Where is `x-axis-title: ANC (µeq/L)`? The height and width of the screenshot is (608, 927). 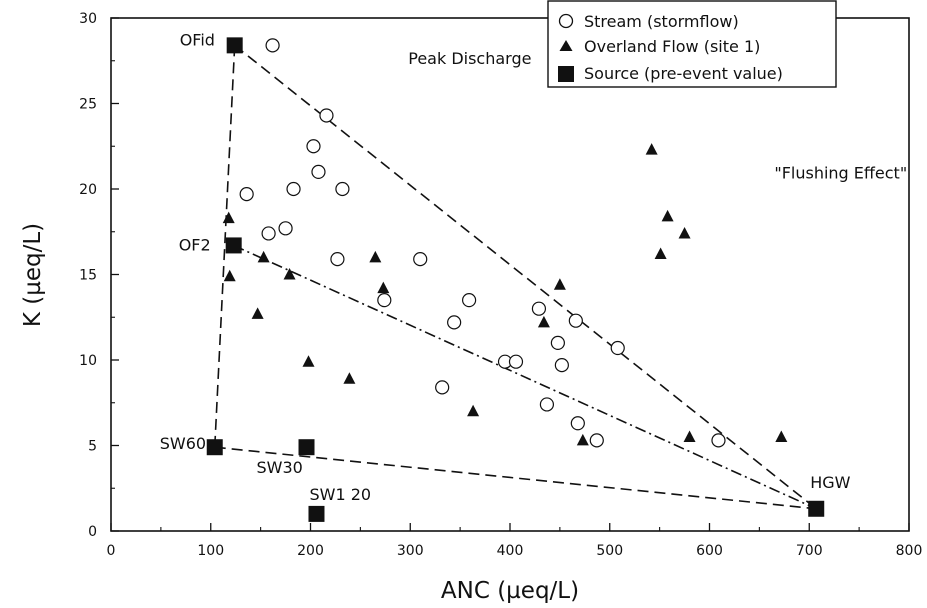
x-axis-title: ANC (µeq/L) is located at coordinates (510, 591).